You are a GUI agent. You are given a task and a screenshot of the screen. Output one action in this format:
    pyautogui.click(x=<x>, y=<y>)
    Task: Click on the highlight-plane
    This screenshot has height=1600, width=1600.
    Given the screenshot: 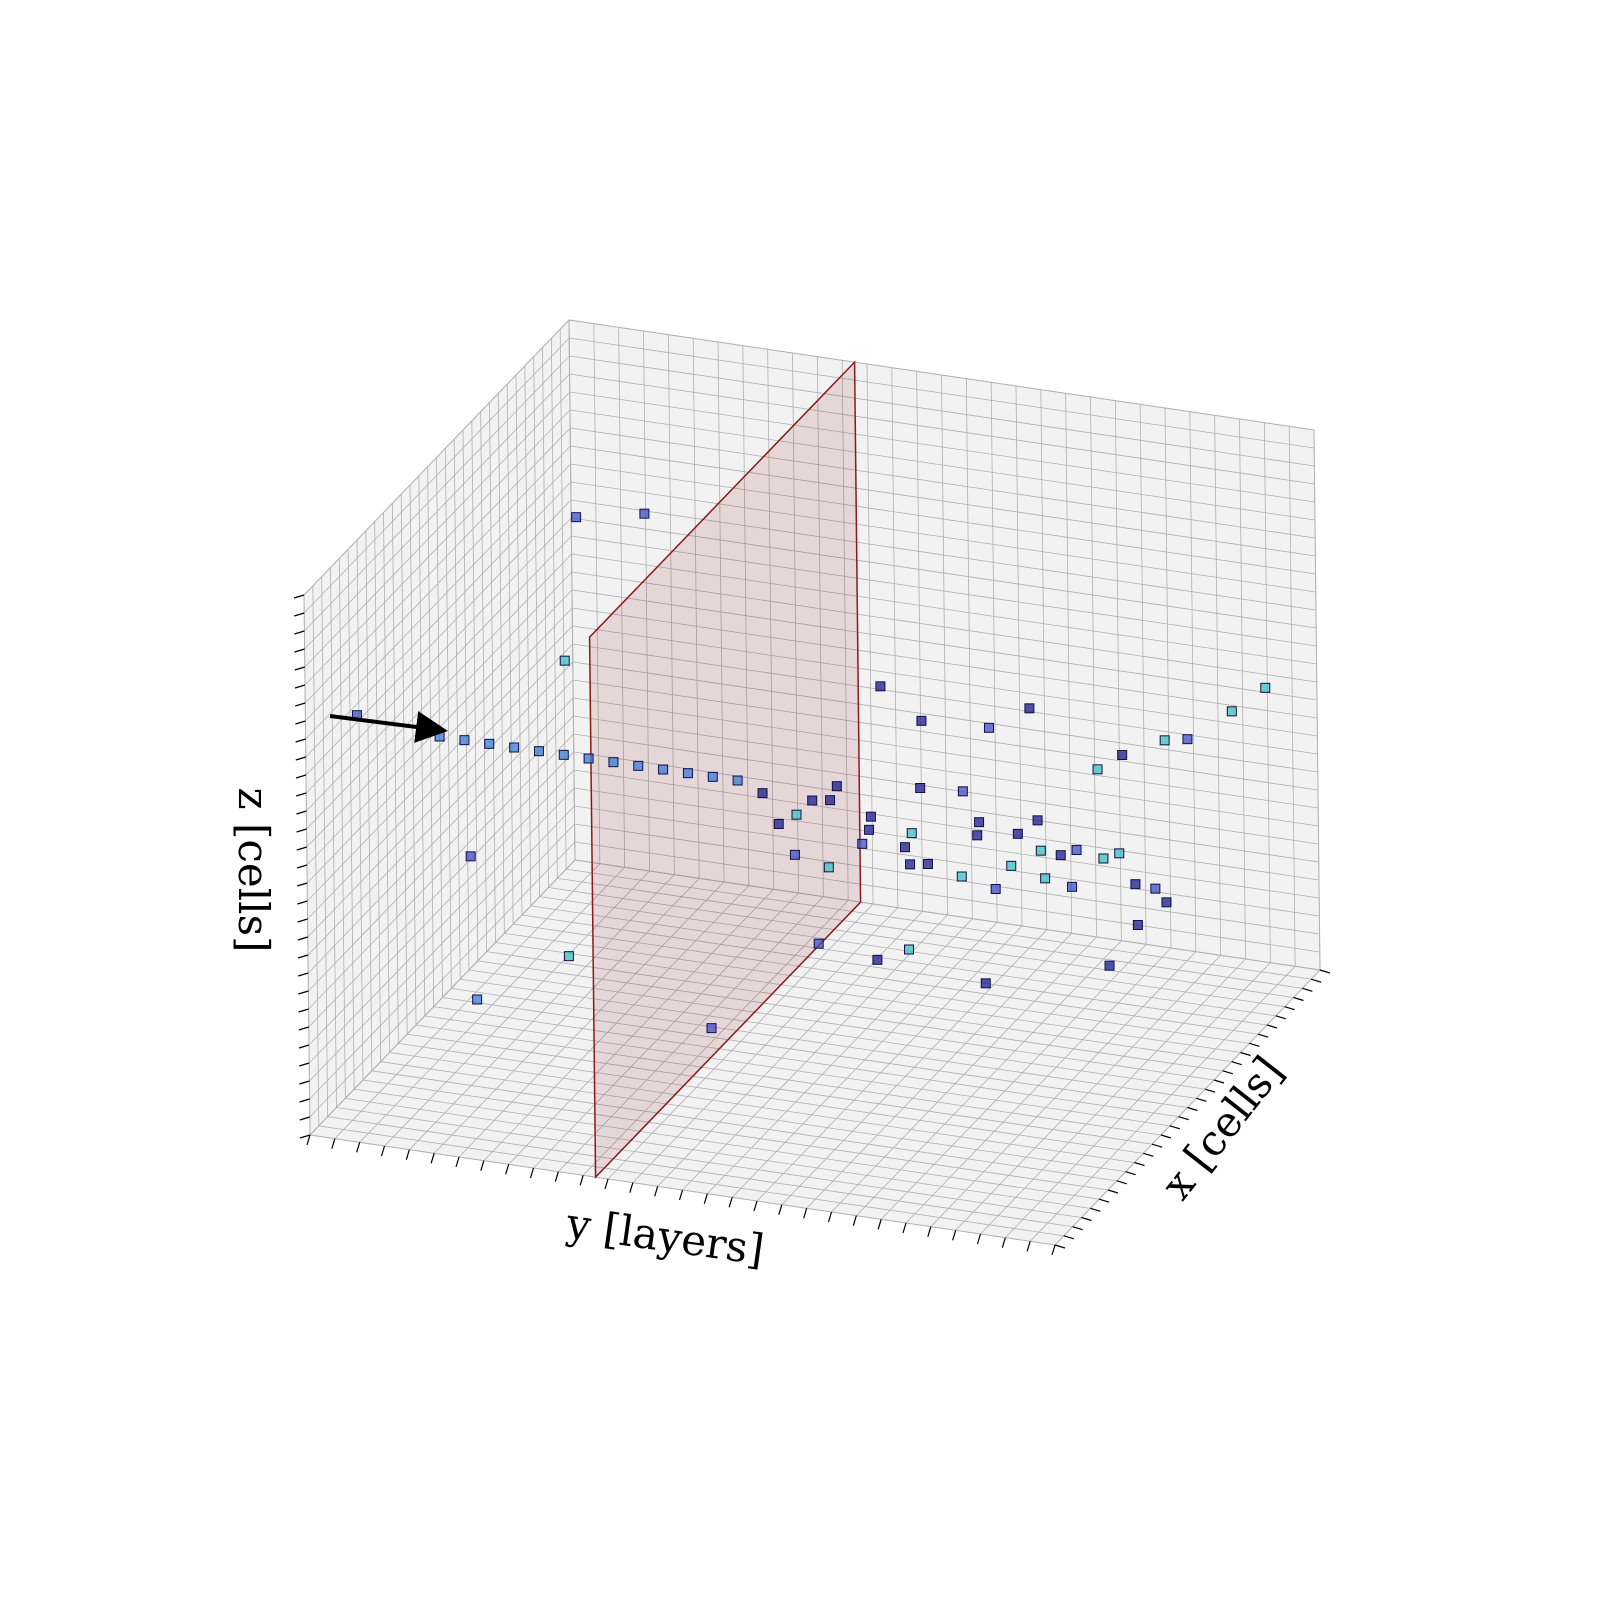 What is the action you would take?
    pyautogui.click(x=725, y=770)
    